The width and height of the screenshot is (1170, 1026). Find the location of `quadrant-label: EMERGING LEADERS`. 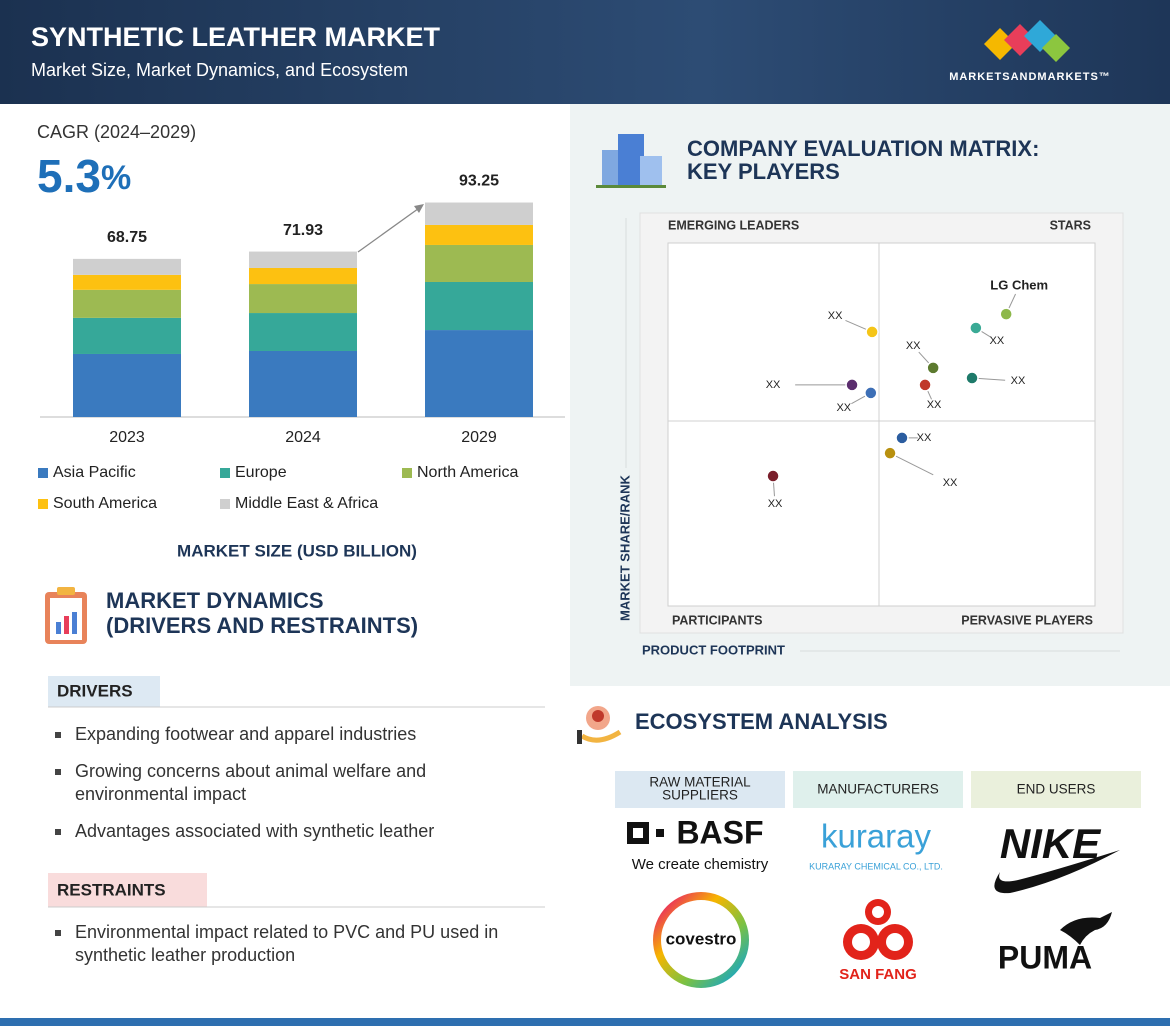

quadrant-label: EMERGING LEADERS is located at coordinates (733, 225).